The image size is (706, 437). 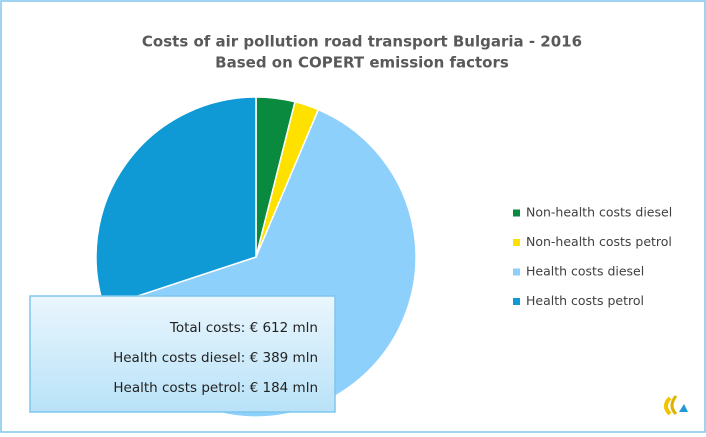 What do you see at coordinates (599, 212) in the screenshot?
I see `legend-label: Non-health costs diesel` at bounding box center [599, 212].